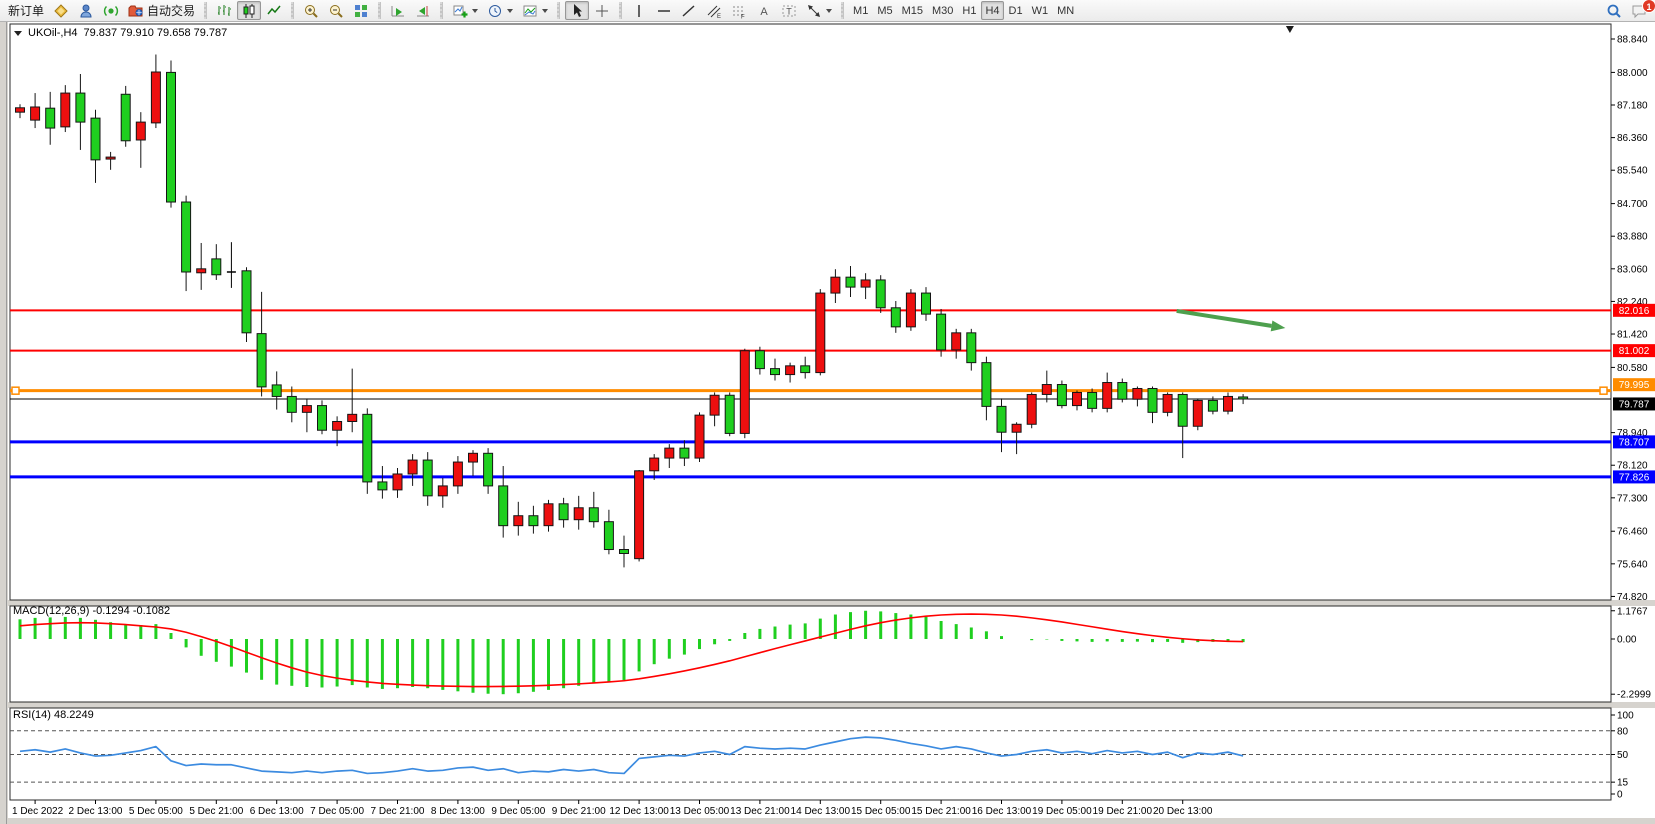 This screenshot has height=824, width=1655. I want to click on crosshair-tool-button, so click(602, 10).